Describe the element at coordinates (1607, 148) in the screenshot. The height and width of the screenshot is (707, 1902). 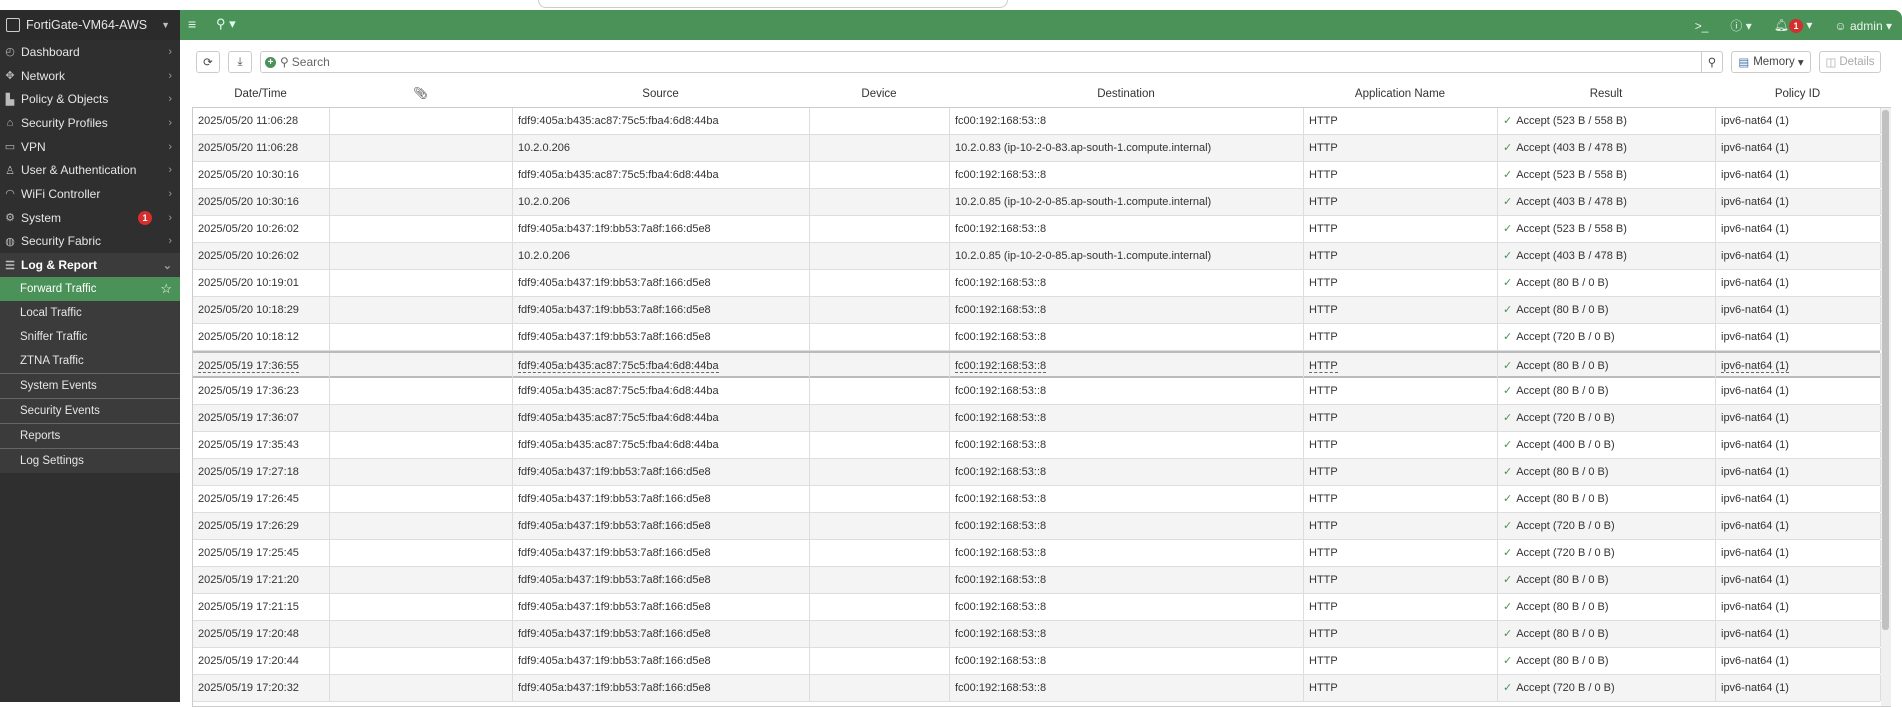
I see `cell-result: ✓ Accept (403 B / 478 B)` at that location.